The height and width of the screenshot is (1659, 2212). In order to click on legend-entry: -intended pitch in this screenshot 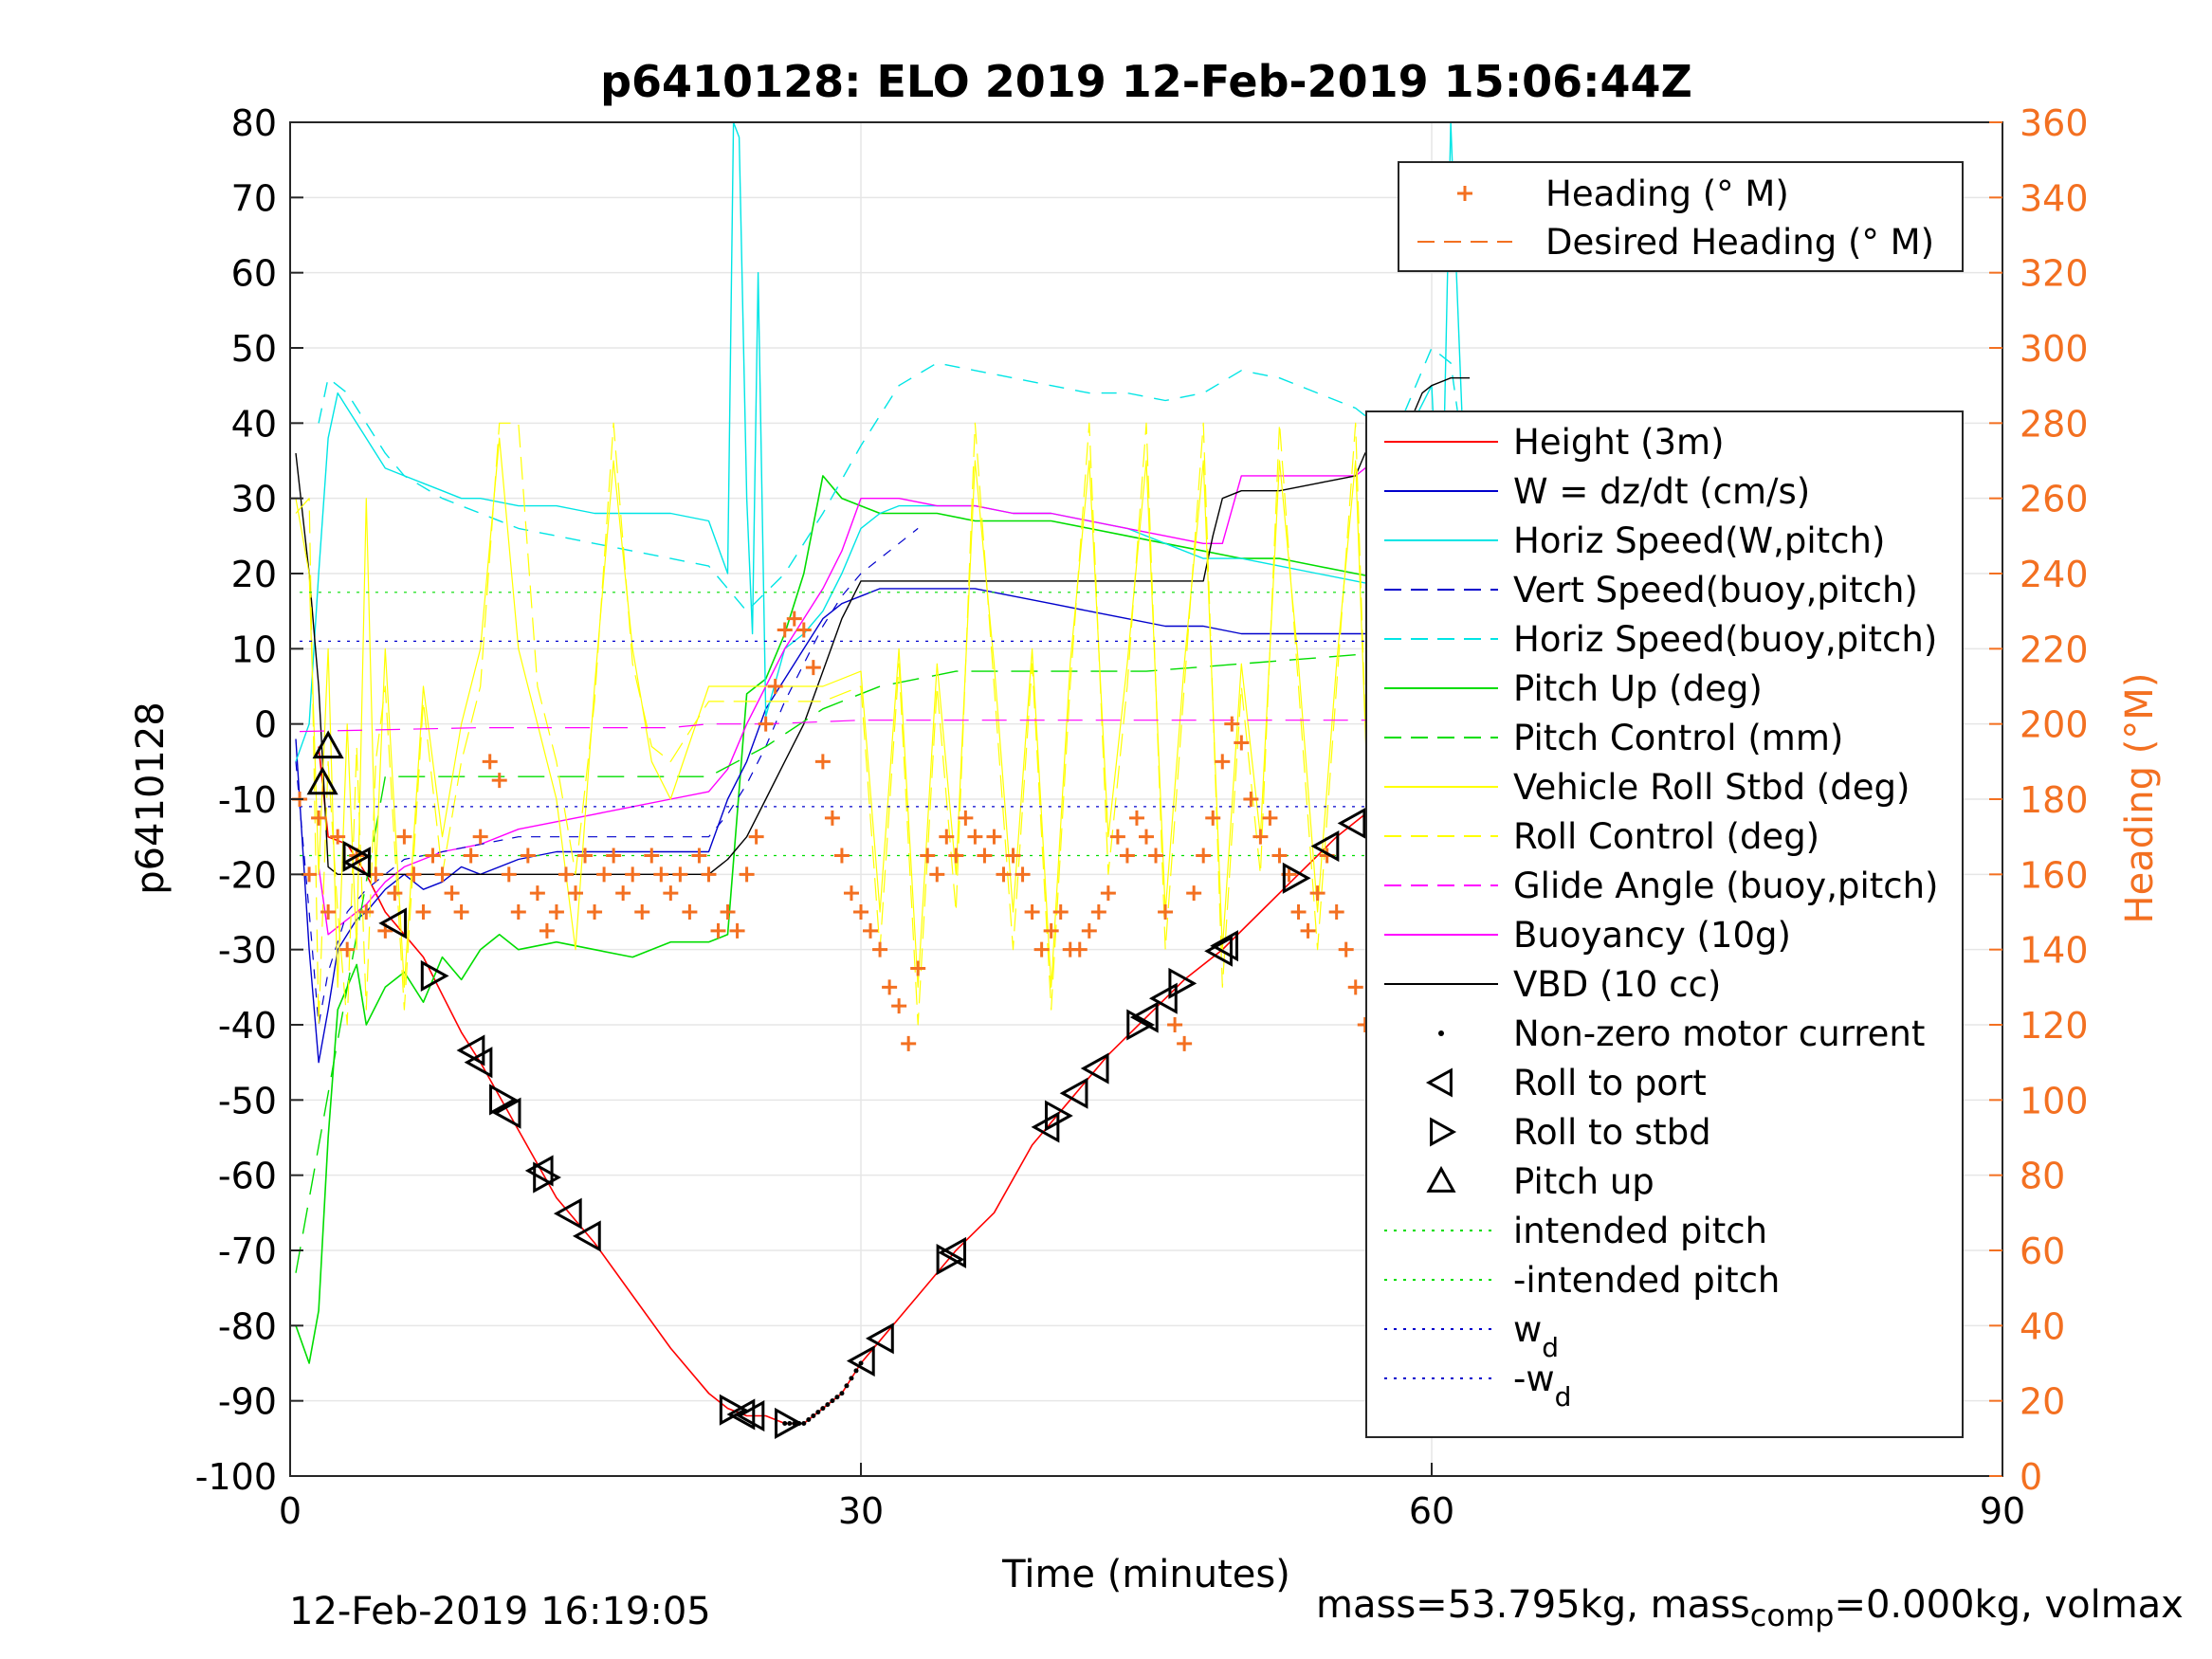, I will do `click(1582, 1280)`.